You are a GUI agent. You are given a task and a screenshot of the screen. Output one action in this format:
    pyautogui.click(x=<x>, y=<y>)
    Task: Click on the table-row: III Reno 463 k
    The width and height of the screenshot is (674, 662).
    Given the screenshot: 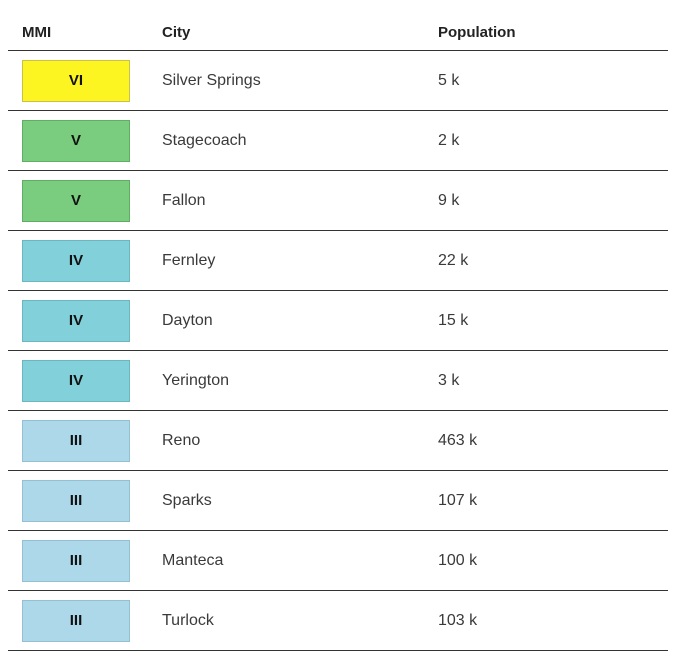 What is the action you would take?
    pyautogui.click(x=338, y=441)
    